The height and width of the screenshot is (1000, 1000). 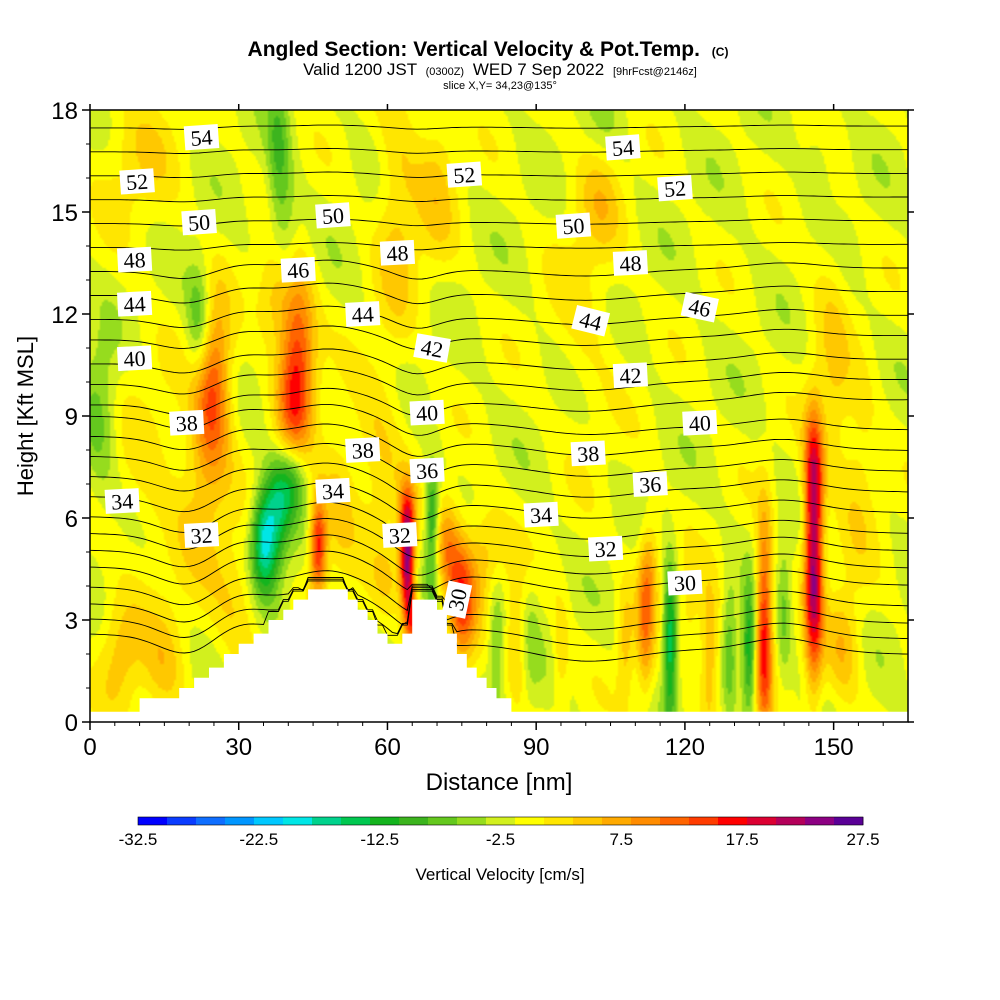 I want to click on colorbar-tick-label: 17.5, so click(x=742, y=839).